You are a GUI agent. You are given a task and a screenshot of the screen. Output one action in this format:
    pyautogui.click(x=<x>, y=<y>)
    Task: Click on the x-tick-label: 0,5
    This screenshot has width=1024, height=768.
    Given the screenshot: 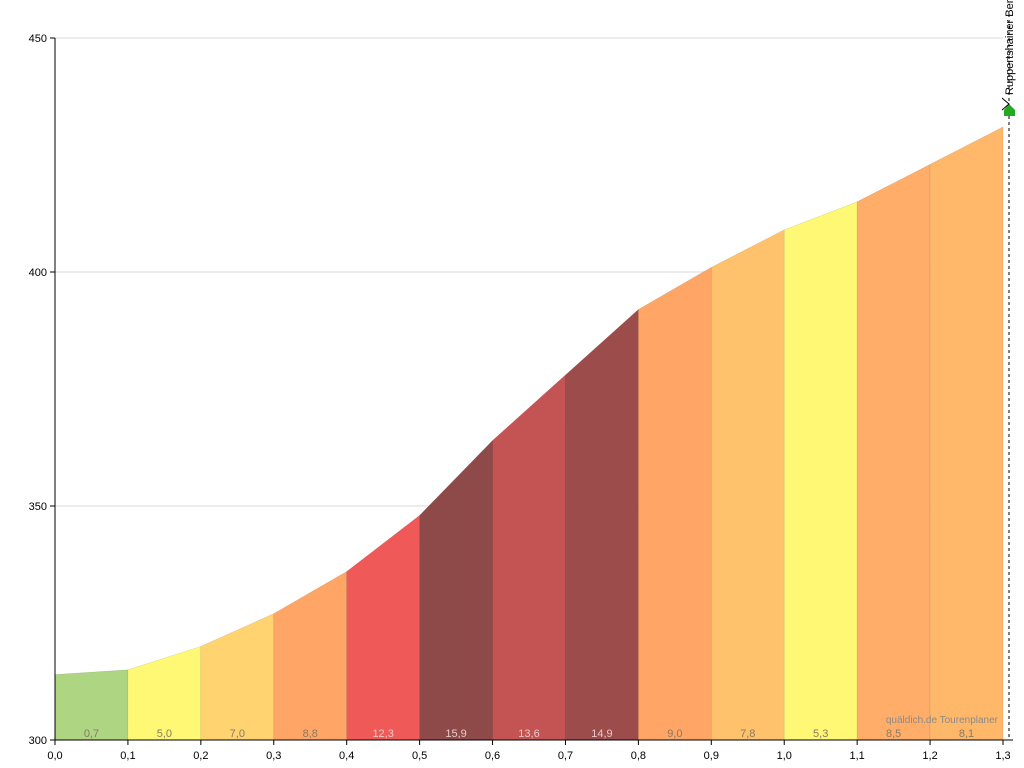 What is the action you would take?
    pyautogui.click(x=419, y=756)
    